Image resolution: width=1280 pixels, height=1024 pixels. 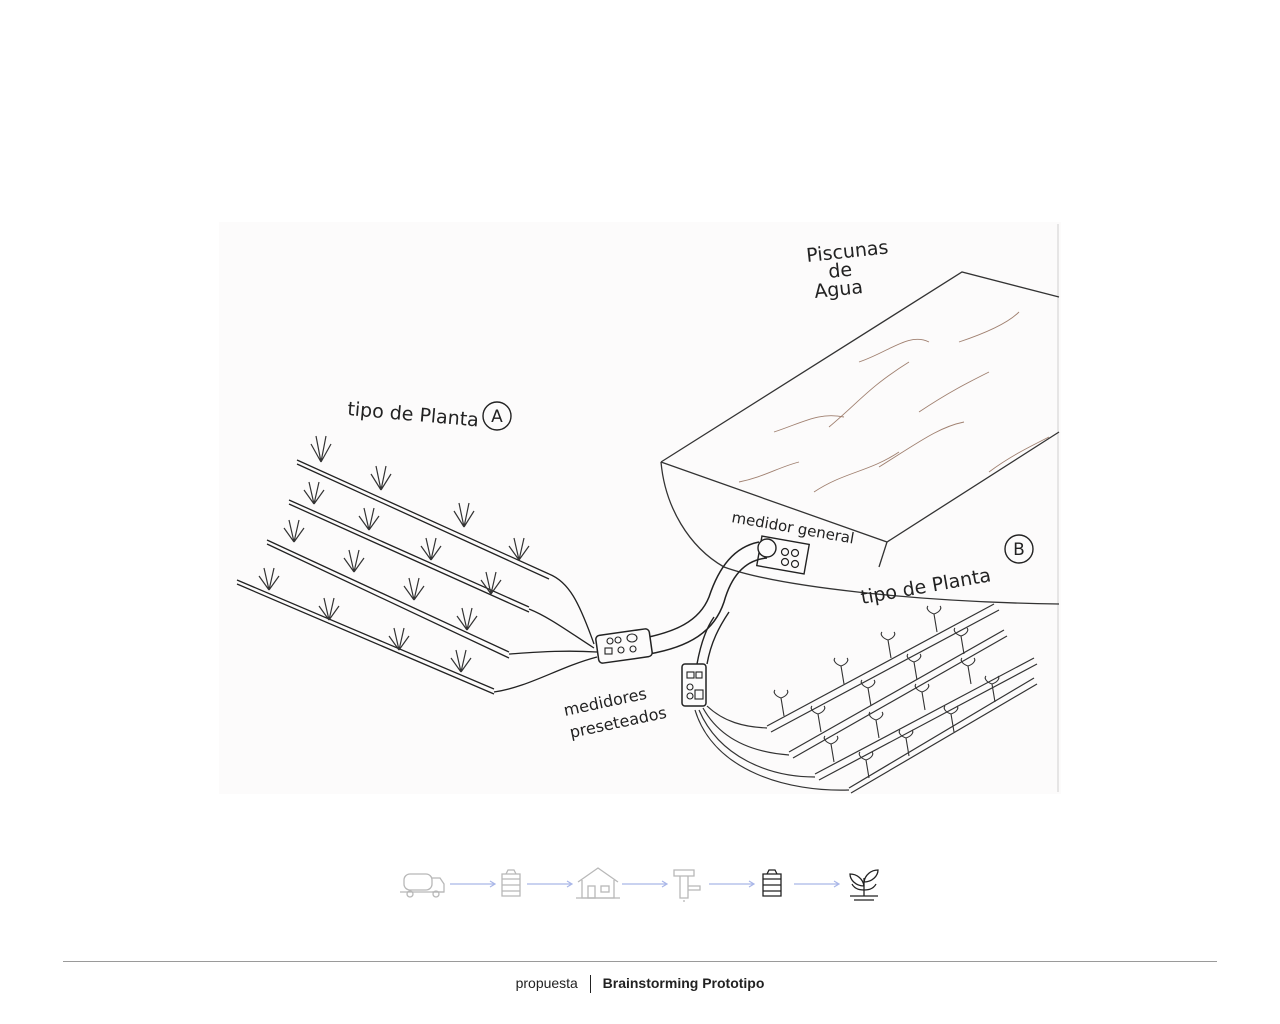 What do you see at coordinates (694, 685) in the screenshot?
I see `preset-meter-b` at bounding box center [694, 685].